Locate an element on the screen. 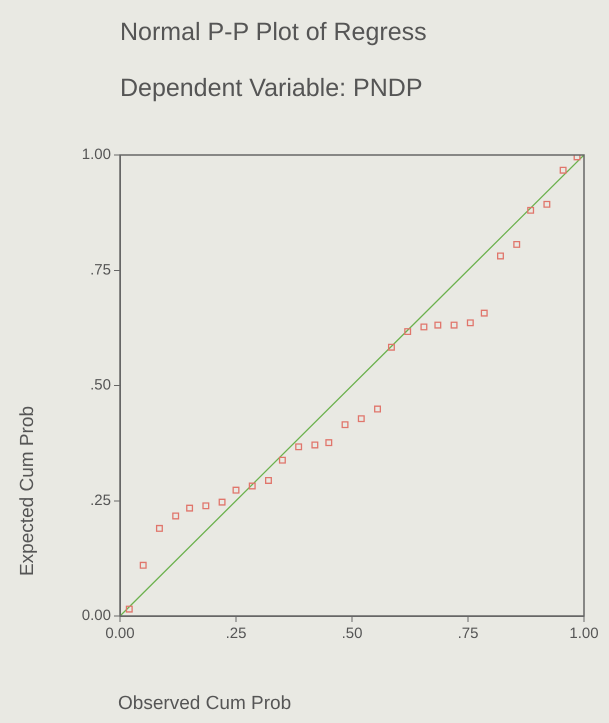  y-tick-label: 1.00 is located at coordinates (96, 155).